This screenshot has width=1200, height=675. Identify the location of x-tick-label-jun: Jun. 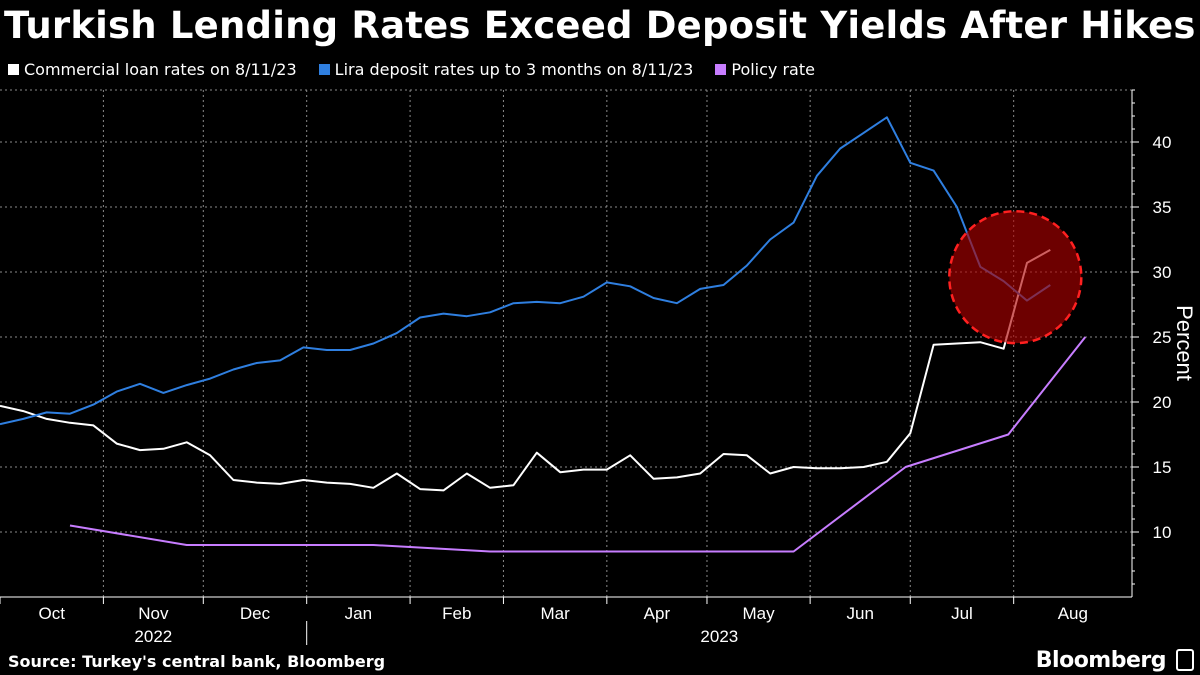
(859, 613).